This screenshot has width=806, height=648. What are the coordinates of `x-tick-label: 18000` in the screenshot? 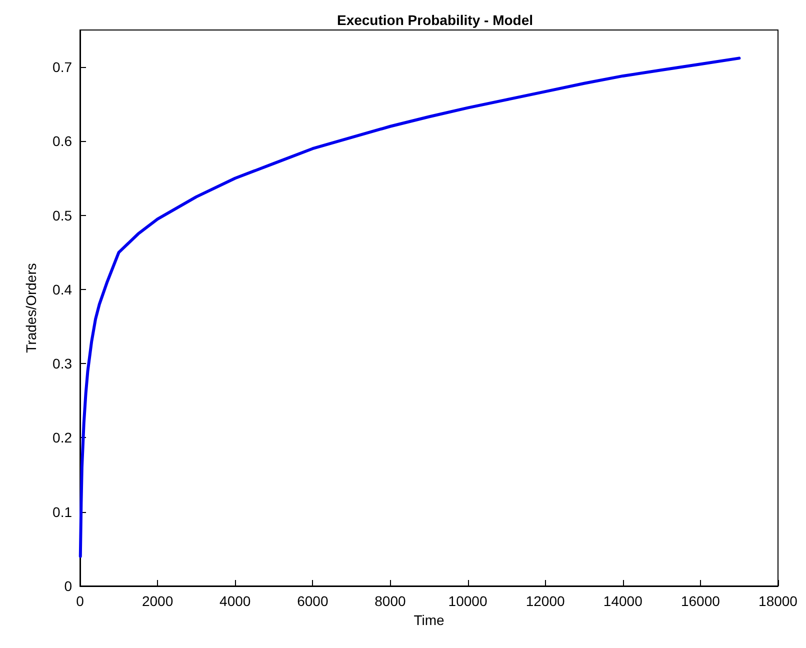 It's located at (778, 601).